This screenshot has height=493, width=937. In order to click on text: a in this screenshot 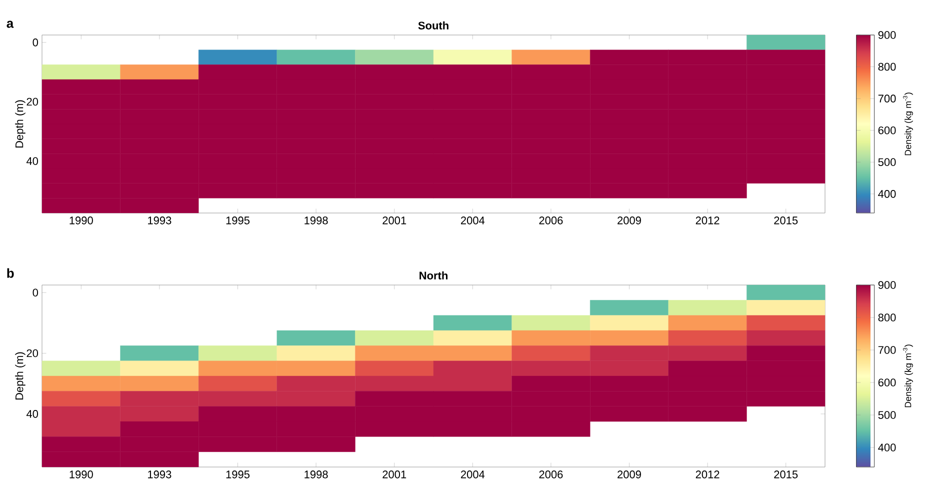, I will do `click(10, 24)`.